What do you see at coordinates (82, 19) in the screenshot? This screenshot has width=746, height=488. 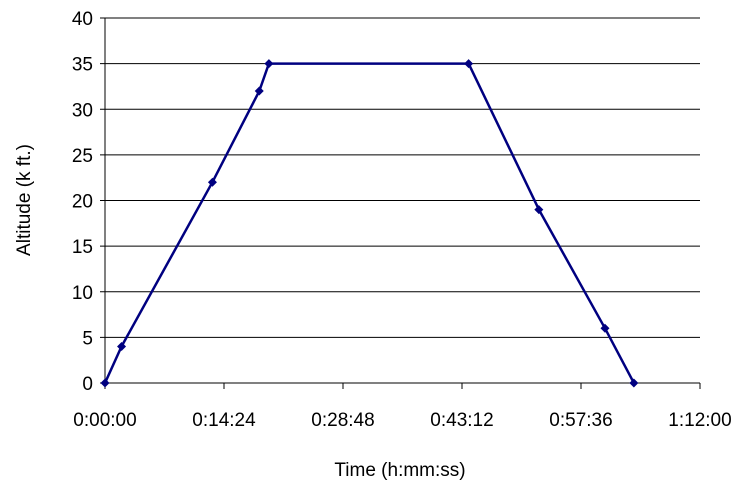 I see `y-tick-label: 40` at bounding box center [82, 19].